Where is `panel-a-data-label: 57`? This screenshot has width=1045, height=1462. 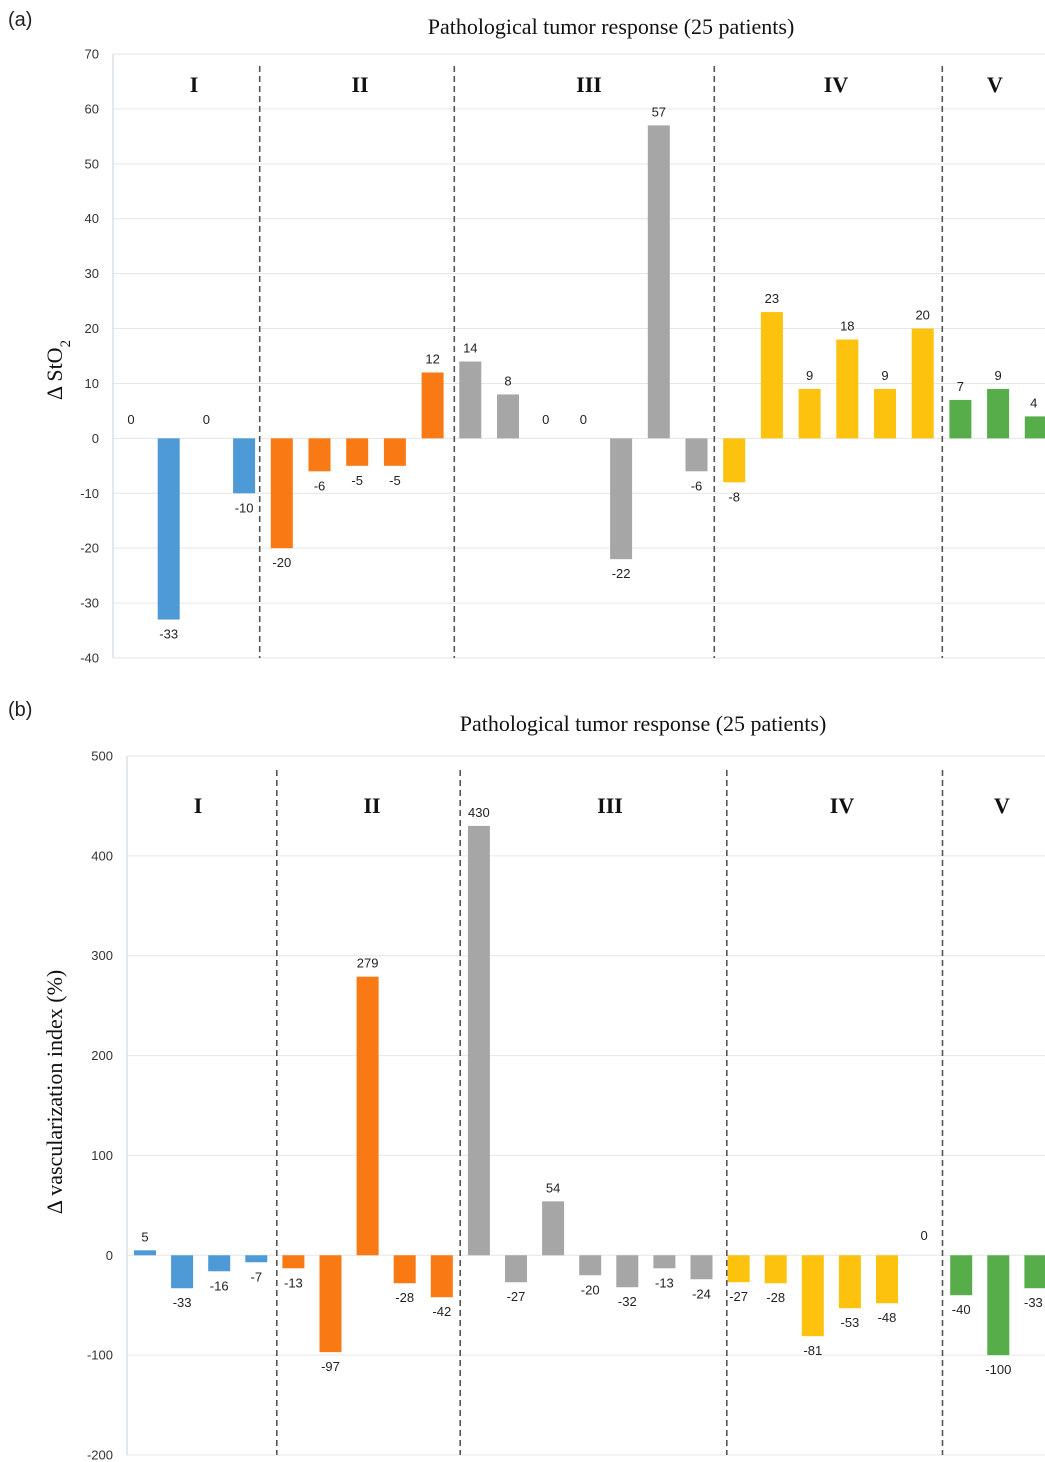 panel-a-data-label: 57 is located at coordinates (659, 111).